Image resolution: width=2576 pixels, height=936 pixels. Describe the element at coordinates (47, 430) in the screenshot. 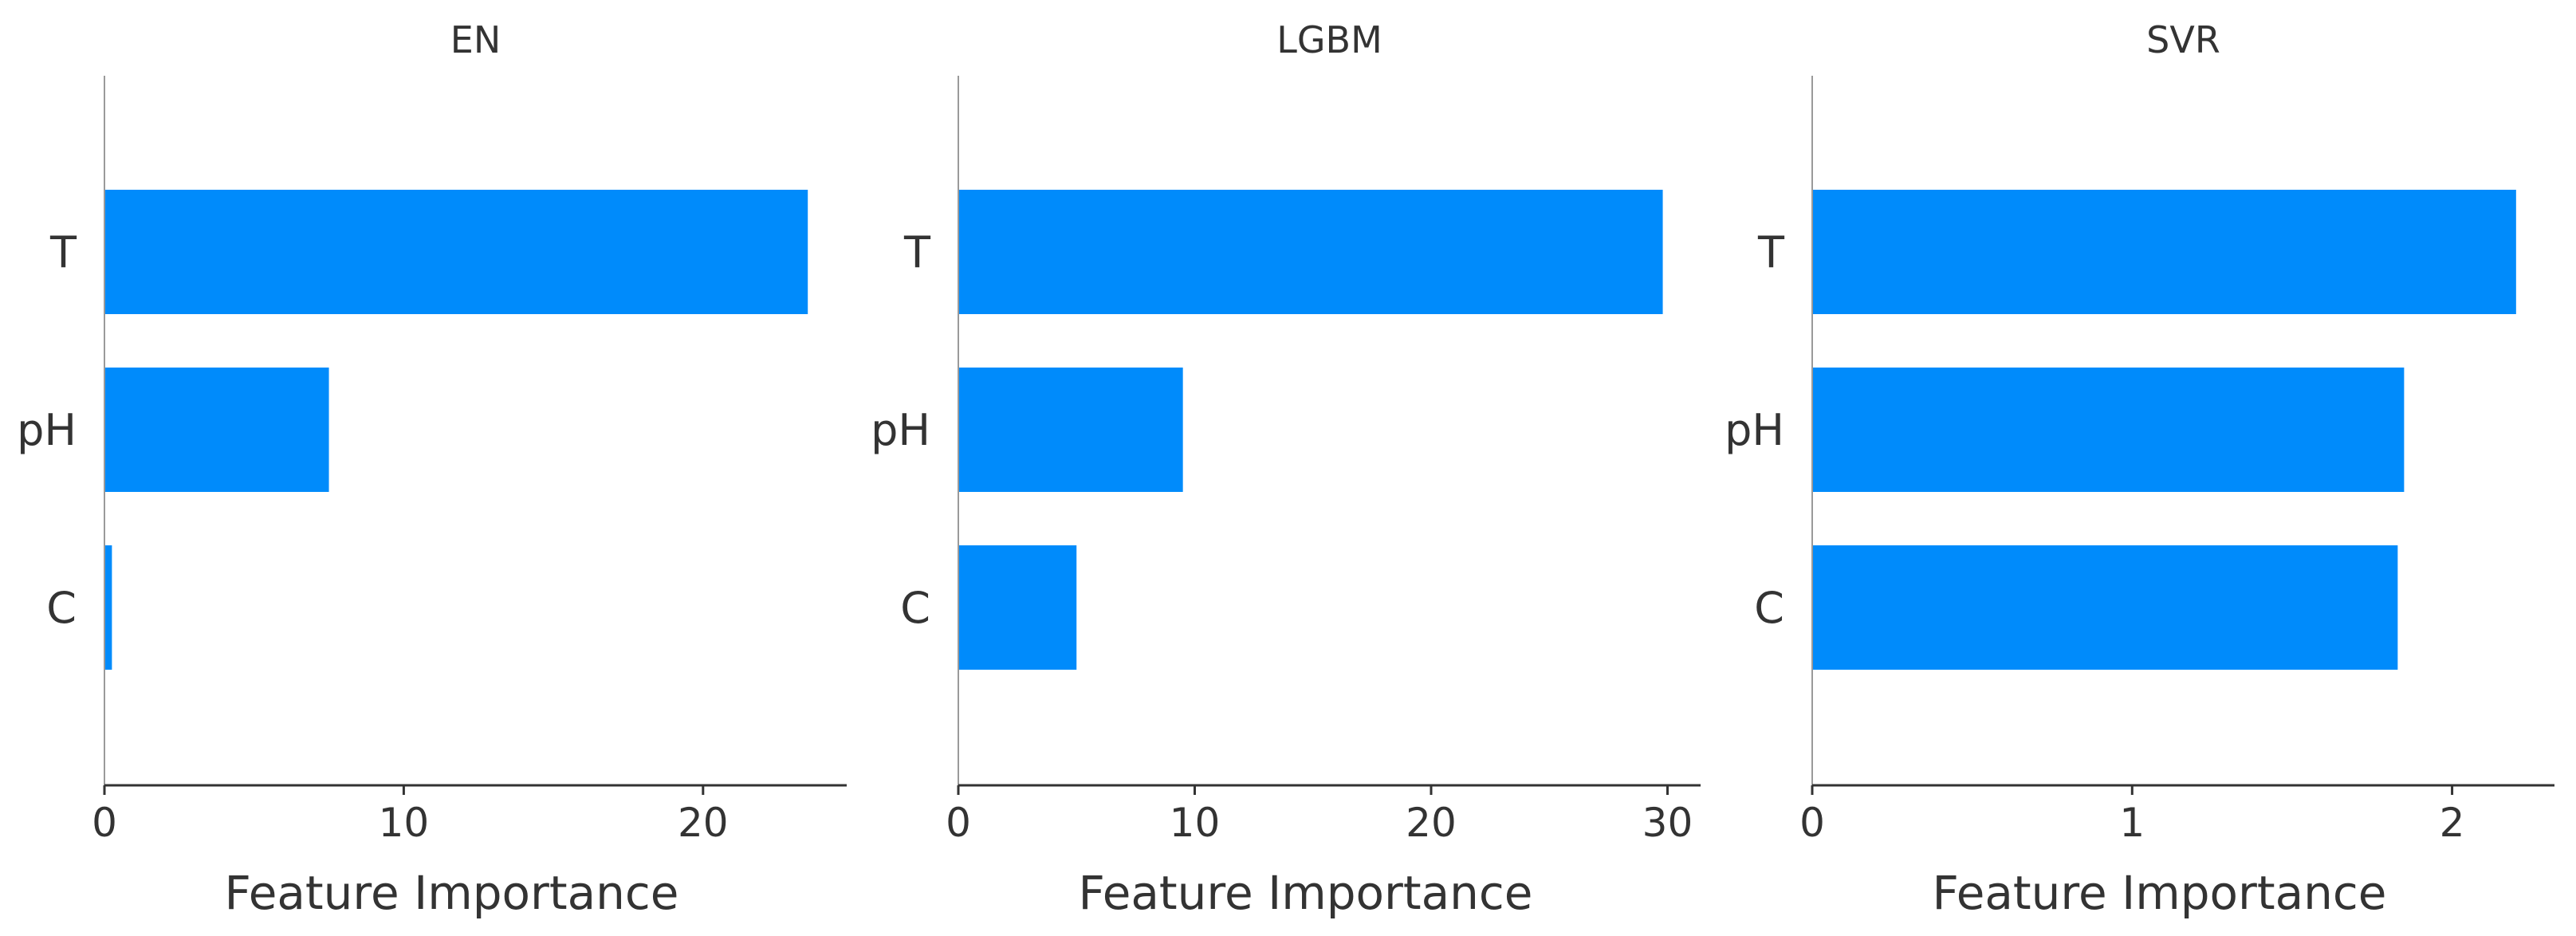

I see `en-category-label-ph: pH` at that location.